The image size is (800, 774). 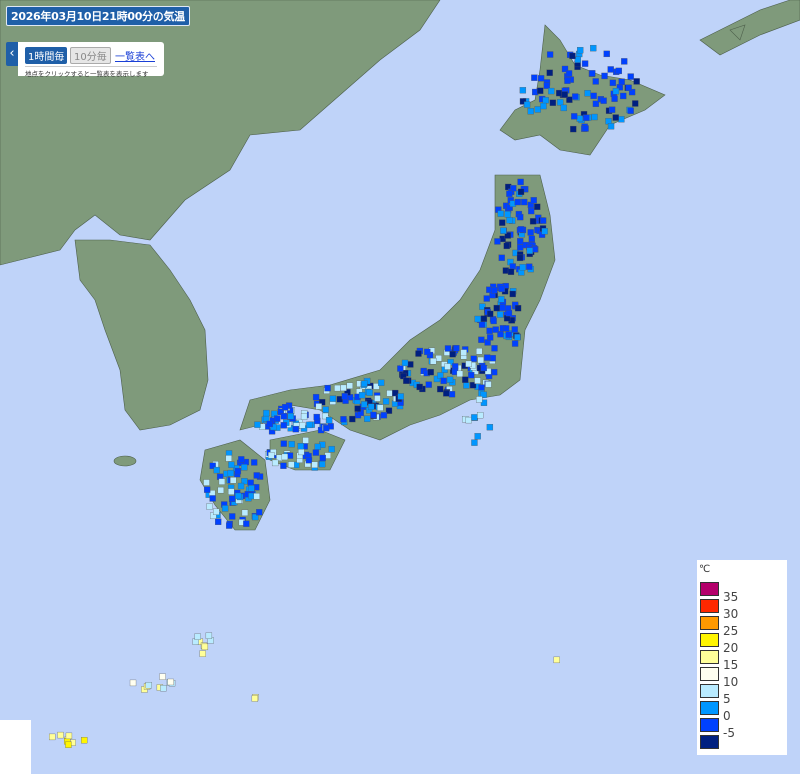 What do you see at coordinates (12, 54) in the screenshot?
I see `chevron-left-icon: ‹` at bounding box center [12, 54].